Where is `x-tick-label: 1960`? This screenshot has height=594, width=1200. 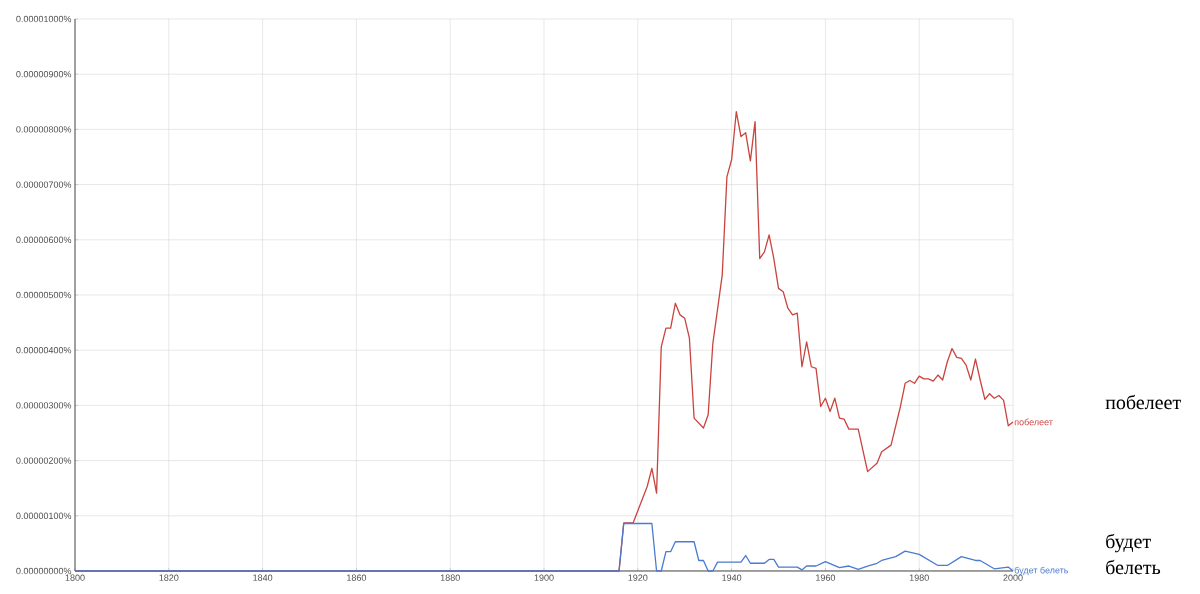 x-tick-label: 1960 is located at coordinates (826, 577).